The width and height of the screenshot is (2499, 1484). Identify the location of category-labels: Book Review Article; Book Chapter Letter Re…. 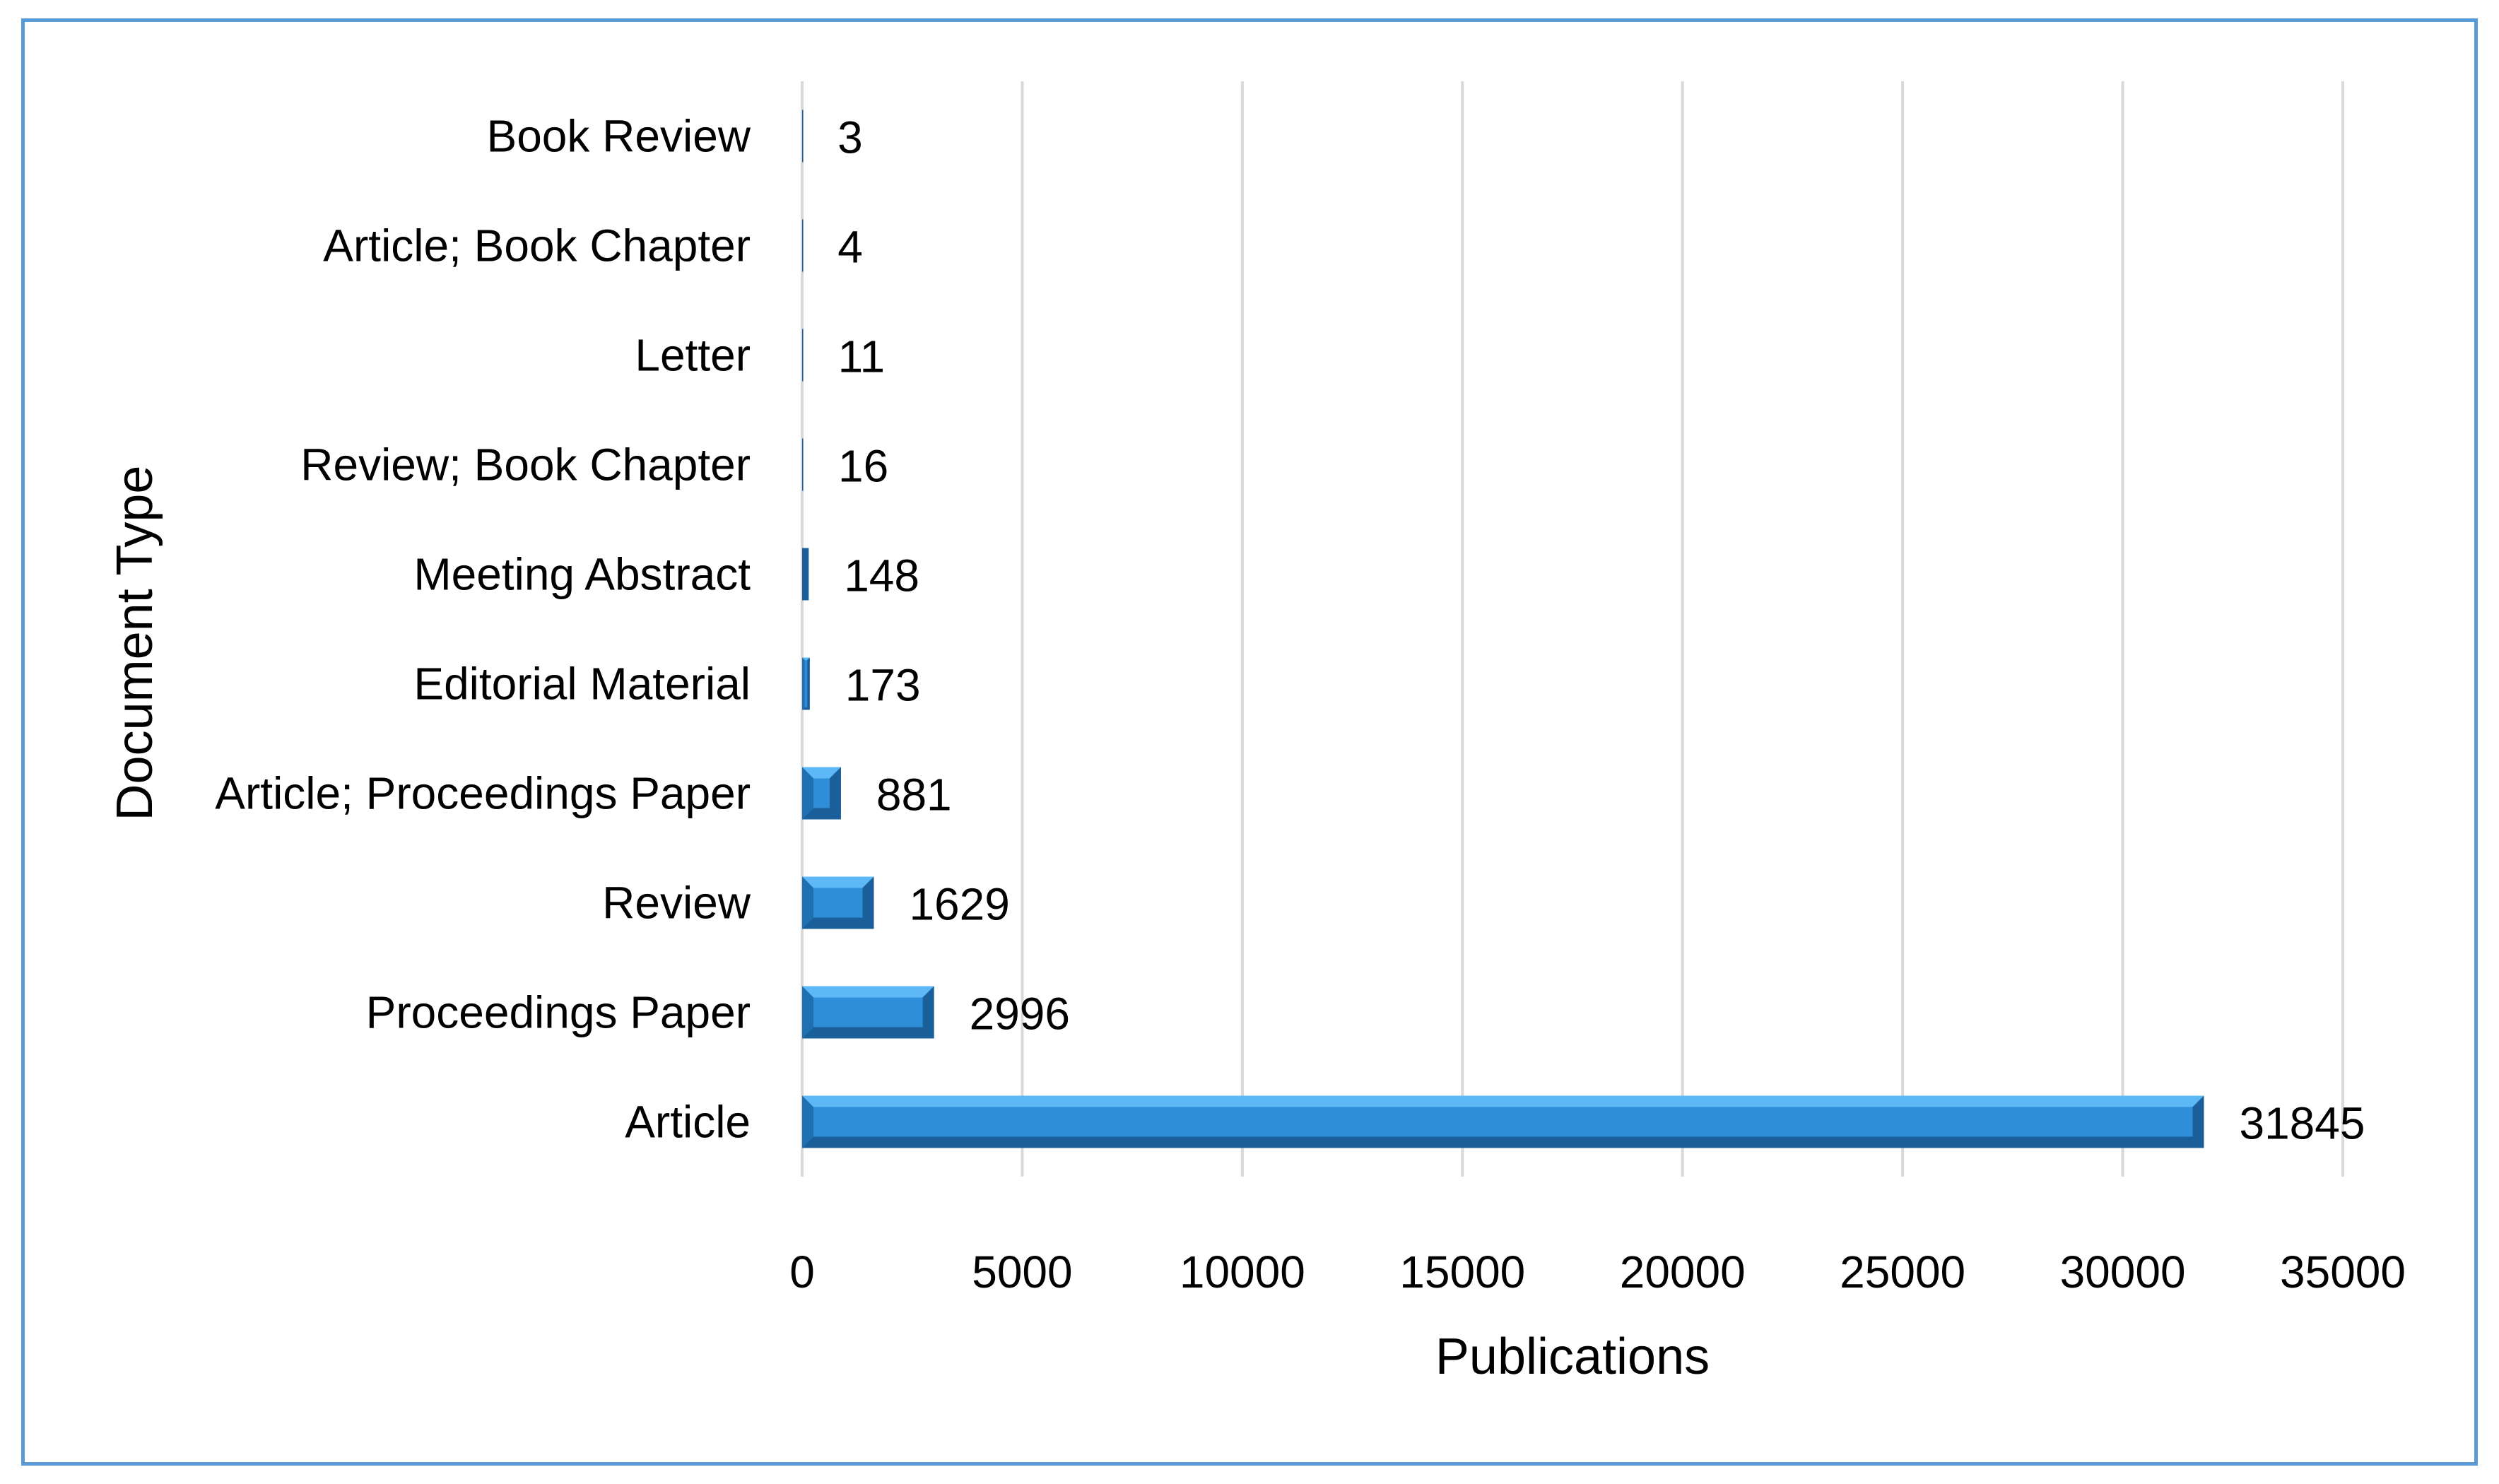
(483, 629).